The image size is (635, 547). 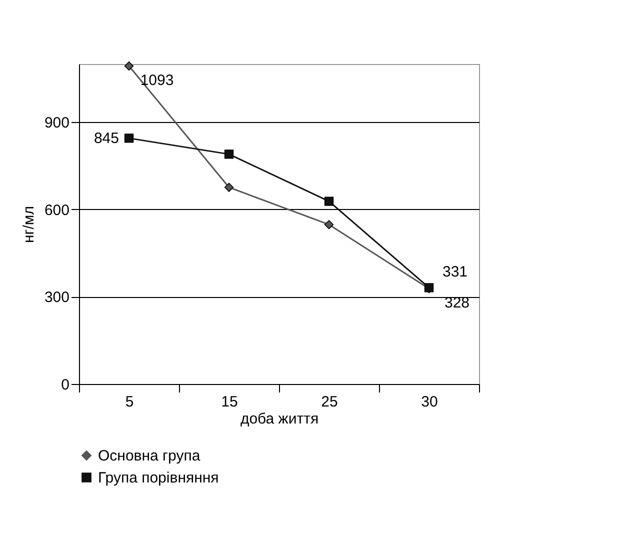 What do you see at coordinates (57, 297) in the screenshot?
I see `y-tick-label: 300` at bounding box center [57, 297].